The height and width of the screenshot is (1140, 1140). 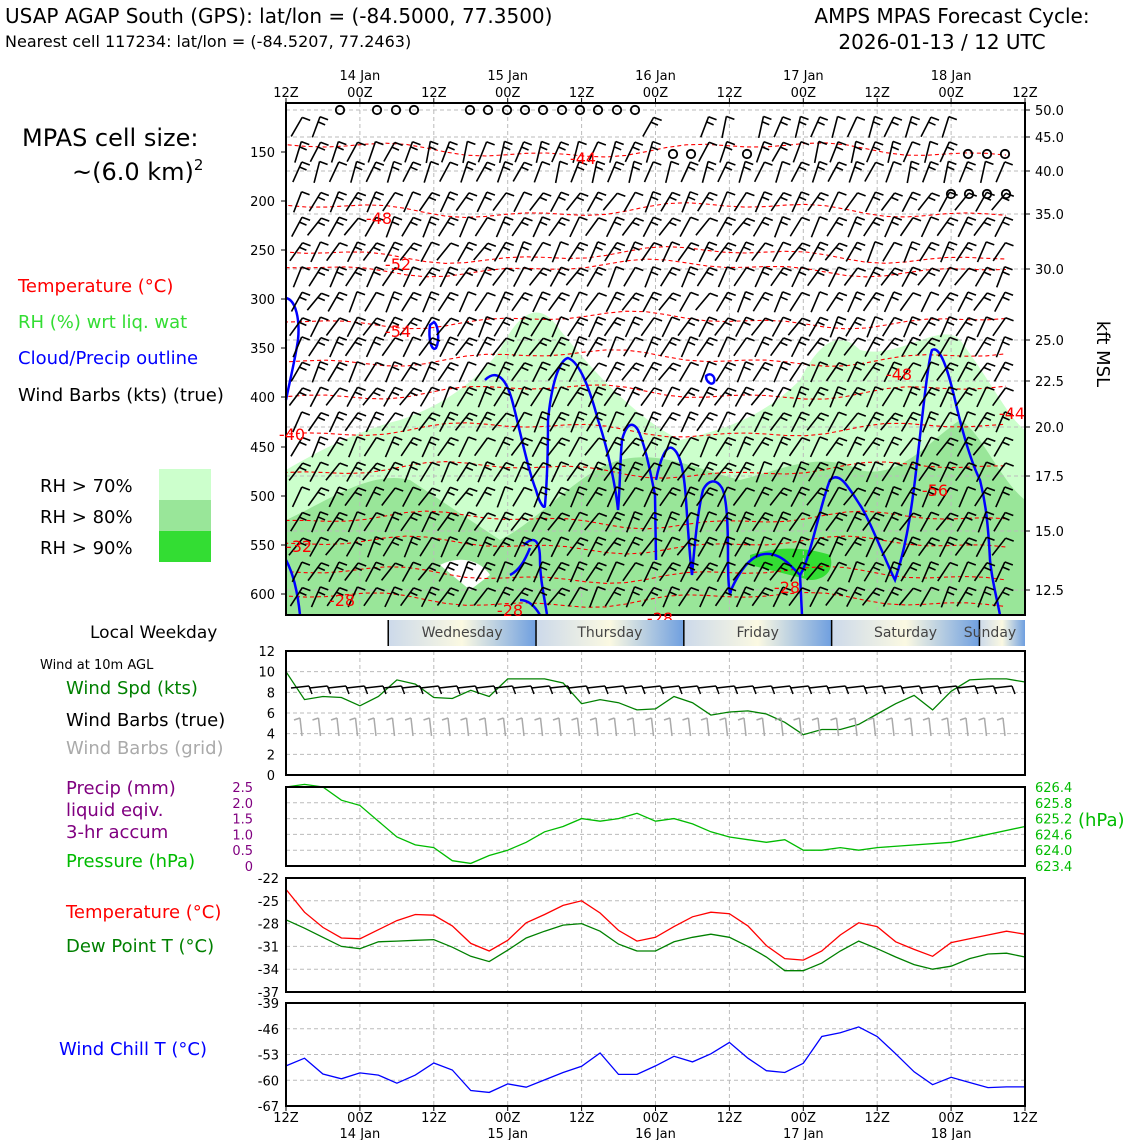 What do you see at coordinates (334, 719) in the screenshot?
I see `grid-wind-barb-flag` at bounding box center [334, 719].